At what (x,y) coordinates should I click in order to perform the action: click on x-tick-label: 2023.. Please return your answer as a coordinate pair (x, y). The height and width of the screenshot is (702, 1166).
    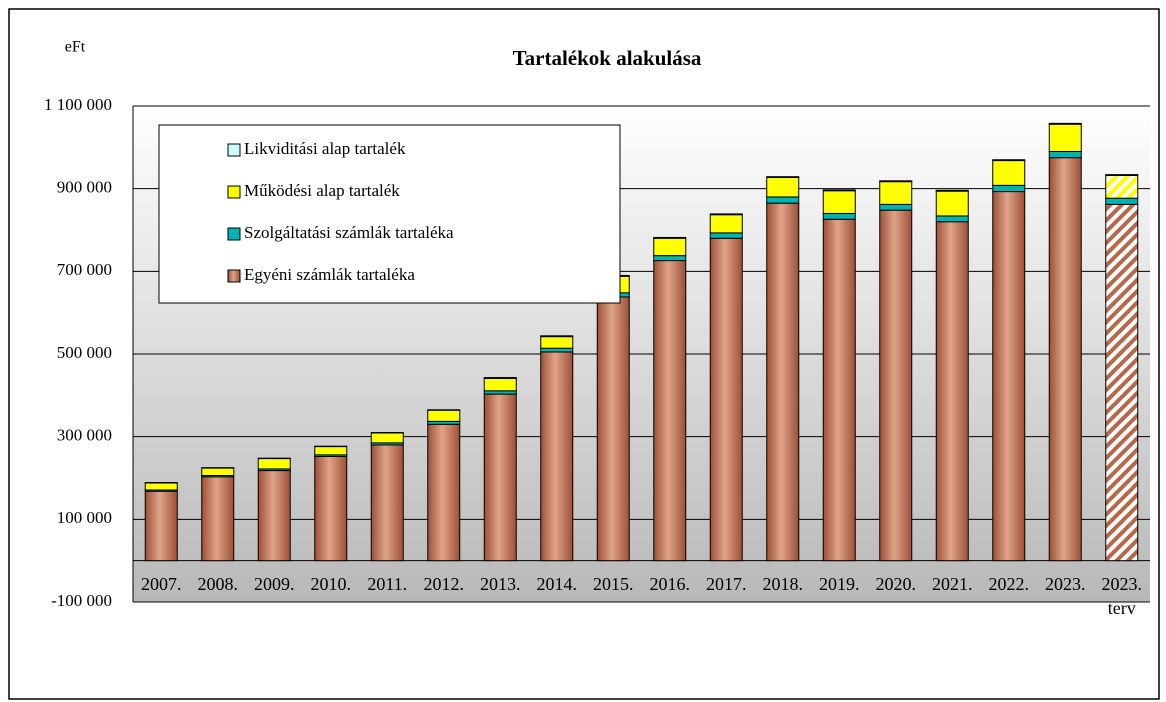
    Looking at the image, I should click on (1065, 584).